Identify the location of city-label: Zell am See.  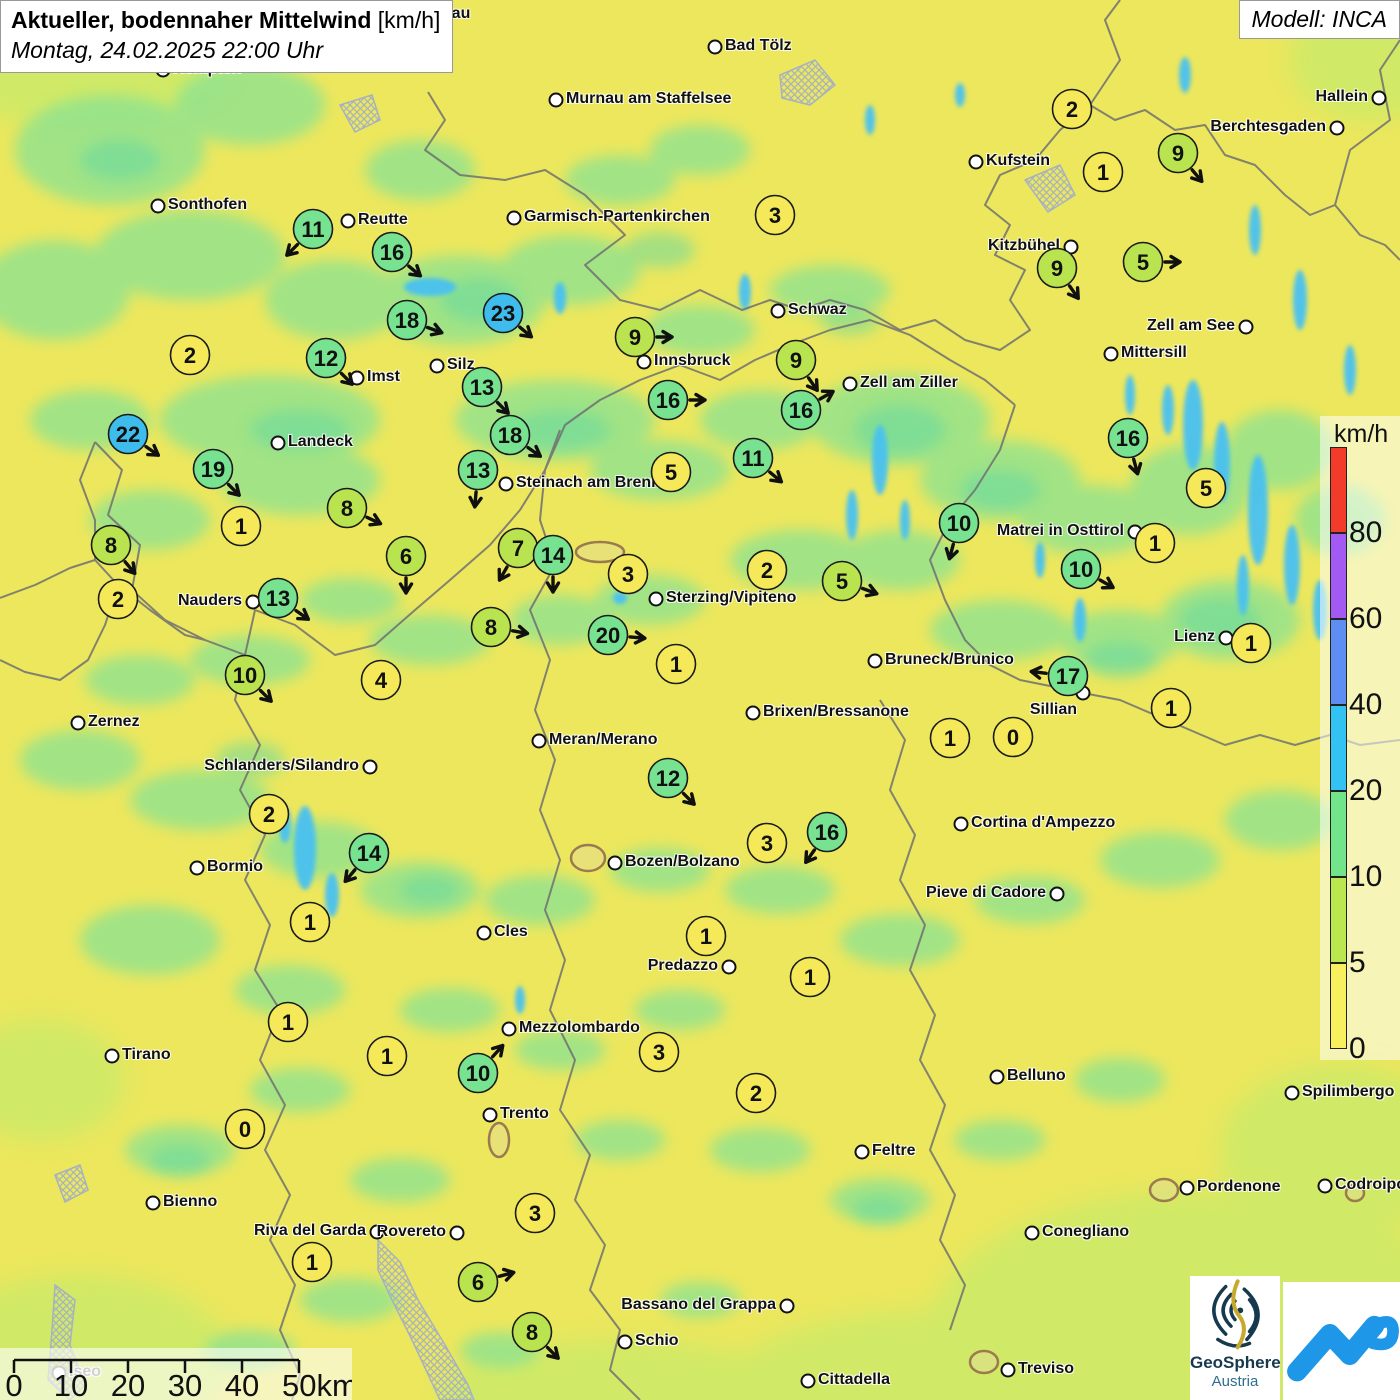
(1190, 326).